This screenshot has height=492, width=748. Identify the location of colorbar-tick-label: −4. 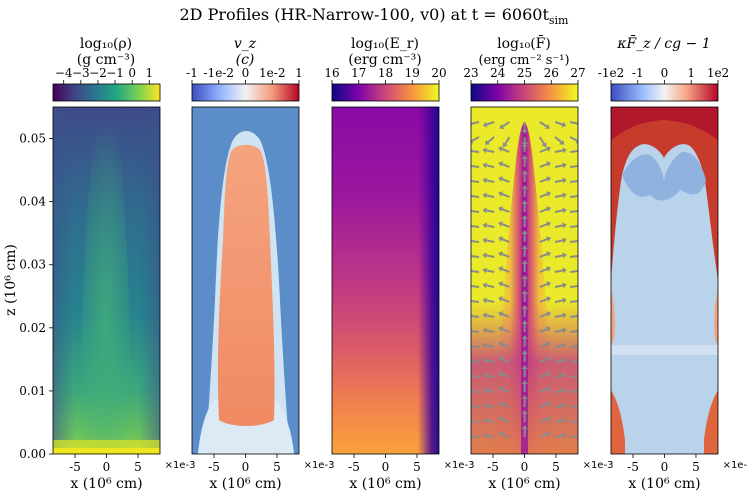
(64, 73).